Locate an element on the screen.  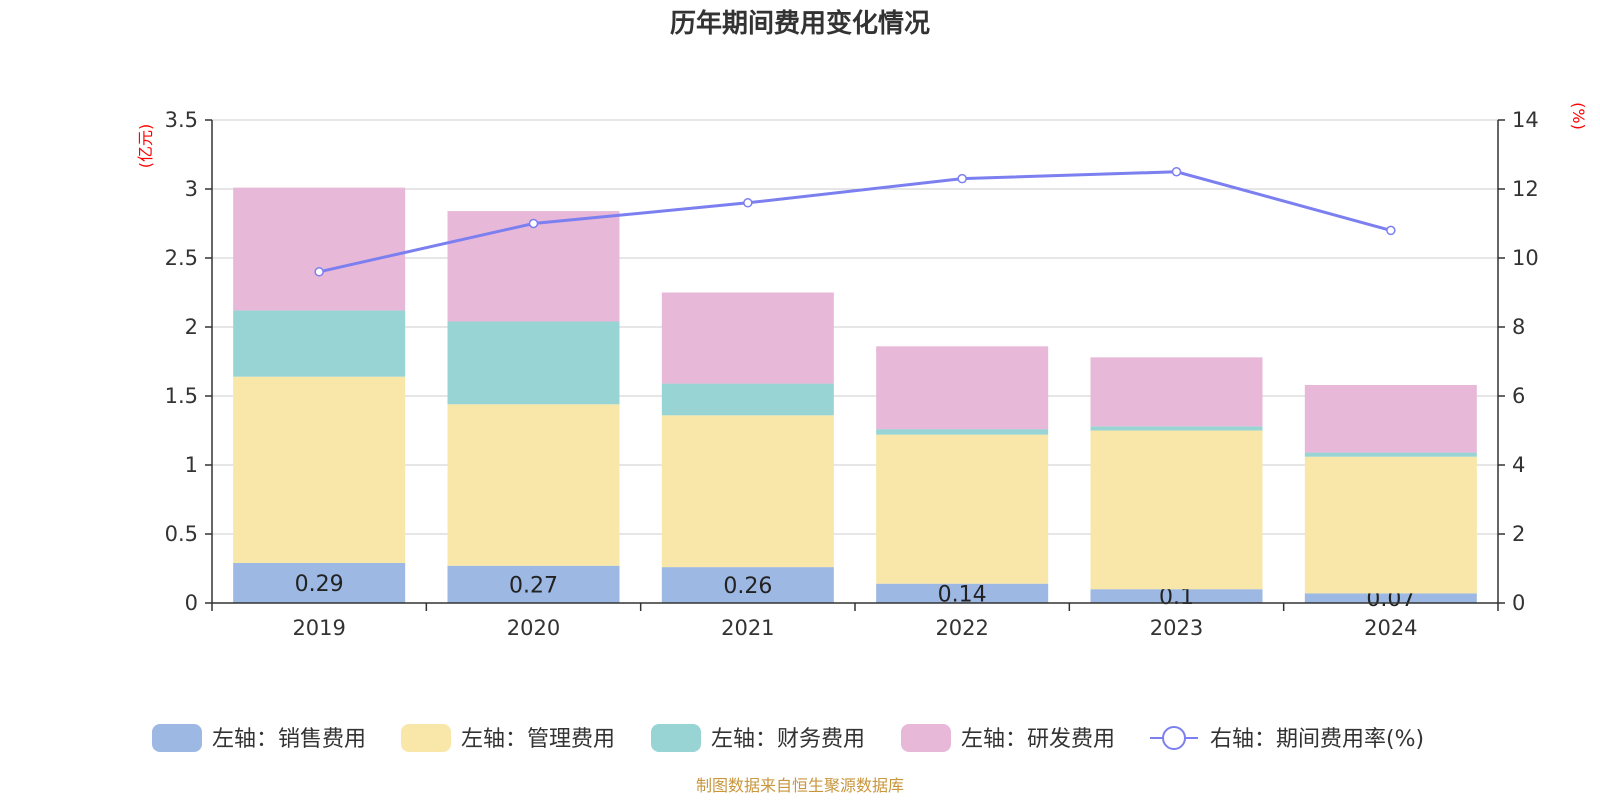
rate-line is located at coordinates (855, 222).